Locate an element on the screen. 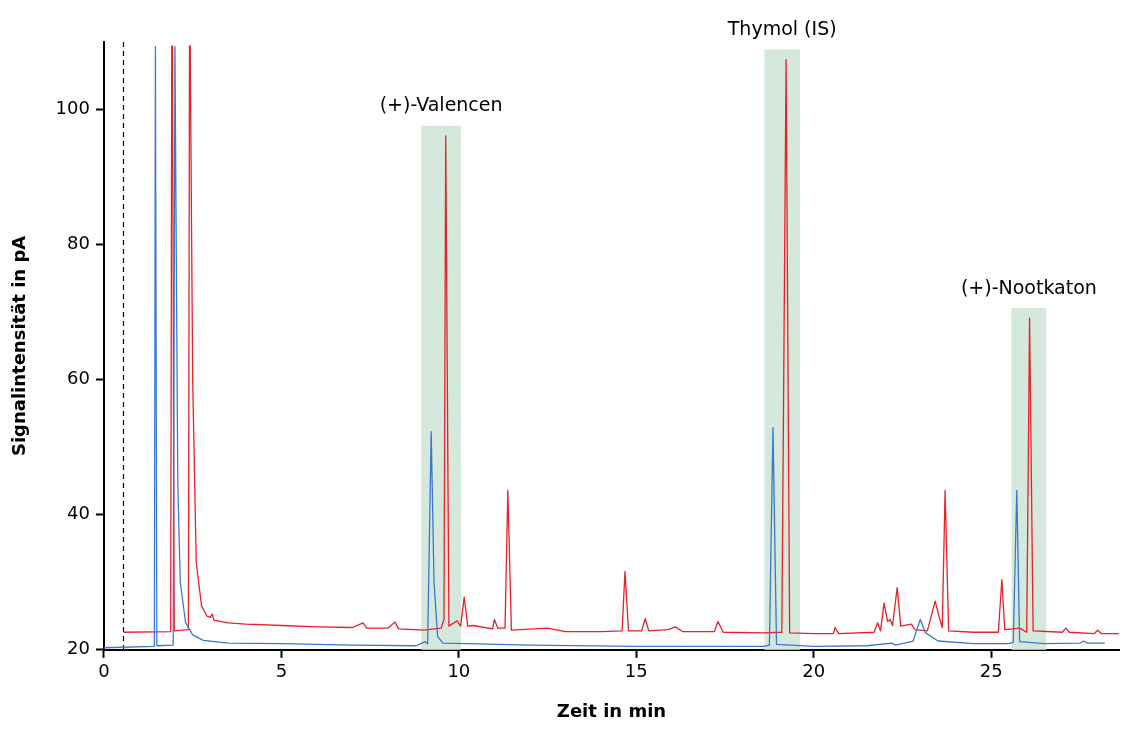 Image resolution: width=1123 pixels, height=731 pixels. y-tick-label: 20 is located at coordinates (78, 648).